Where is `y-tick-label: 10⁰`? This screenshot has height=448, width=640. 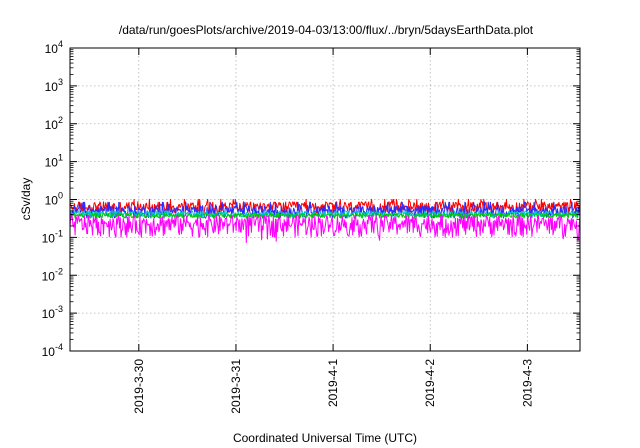
y-tick-label: 10⁰ is located at coordinates (54, 199).